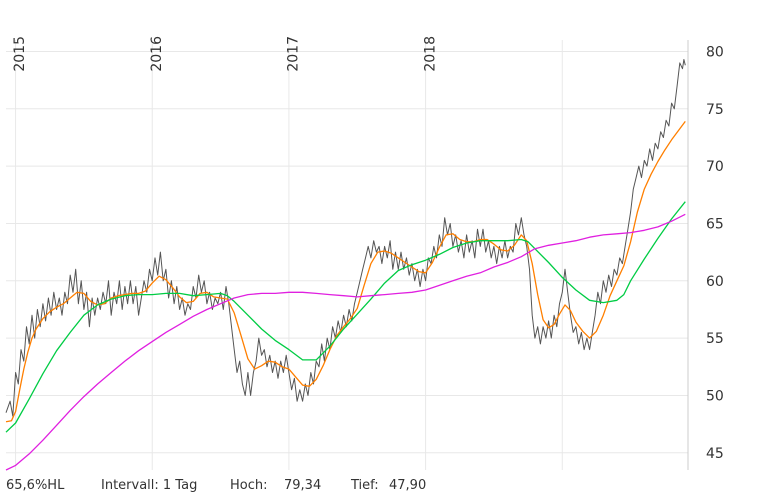  Describe the element at coordinates (20, 54) in the screenshot. I see `x-tick-label: 2015` at that location.